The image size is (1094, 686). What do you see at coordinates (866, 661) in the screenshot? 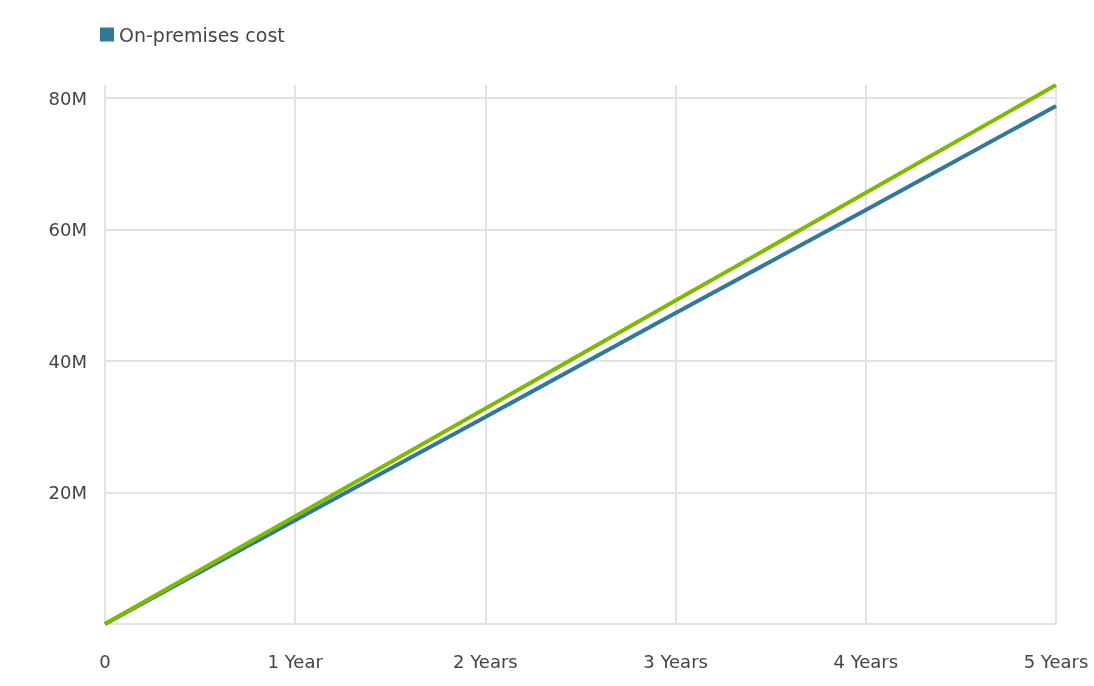
I see `x-tick-label: 4 Years` at bounding box center [866, 661].